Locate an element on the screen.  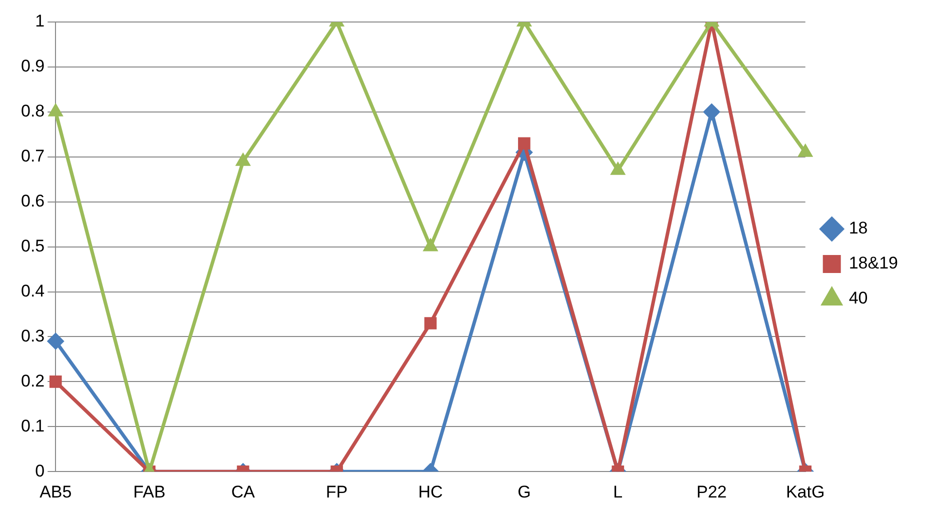
y-tick-label: 0 is located at coordinates (40, 470).